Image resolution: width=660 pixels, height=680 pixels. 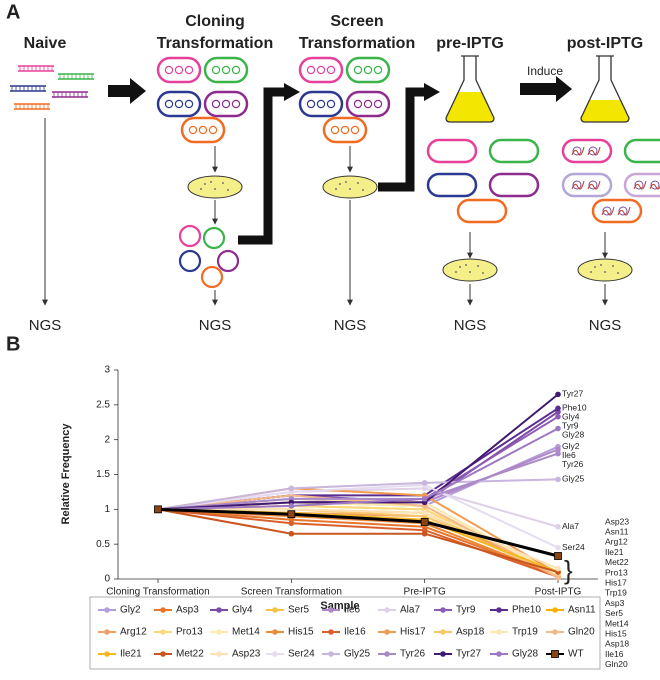 What do you see at coordinates (605, 89) in the screenshot?
I see `flask` at bounding box center [605, 89].